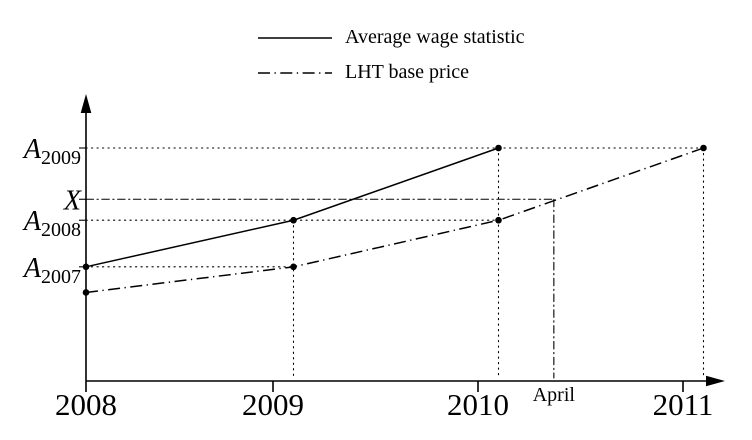 The image size is (752, 440). Describe the element at coordinates (295, 72) in the screenshot. I see `legend-line-sample-dashdot` at that location.